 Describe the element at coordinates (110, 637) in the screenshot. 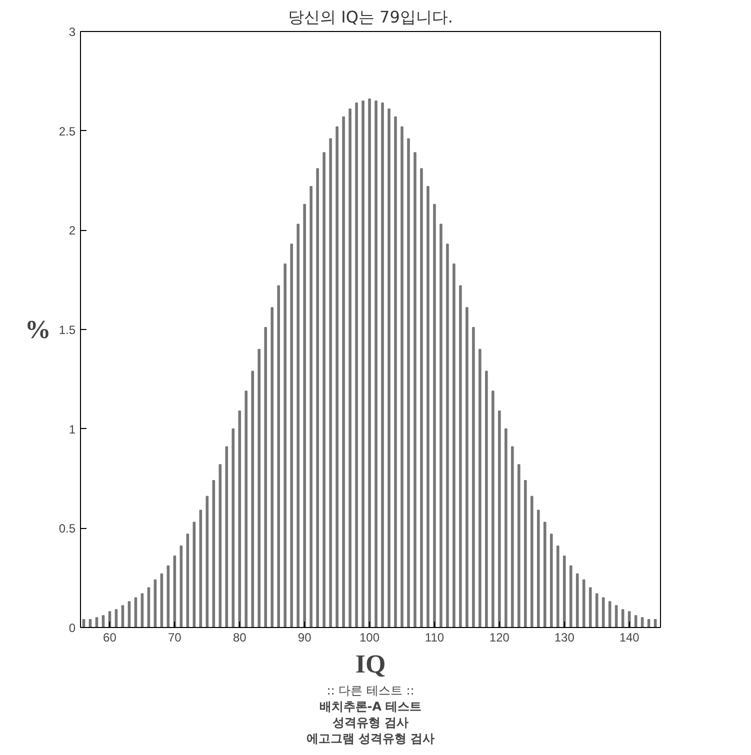

I see `x-tick-label: 60` at that location.